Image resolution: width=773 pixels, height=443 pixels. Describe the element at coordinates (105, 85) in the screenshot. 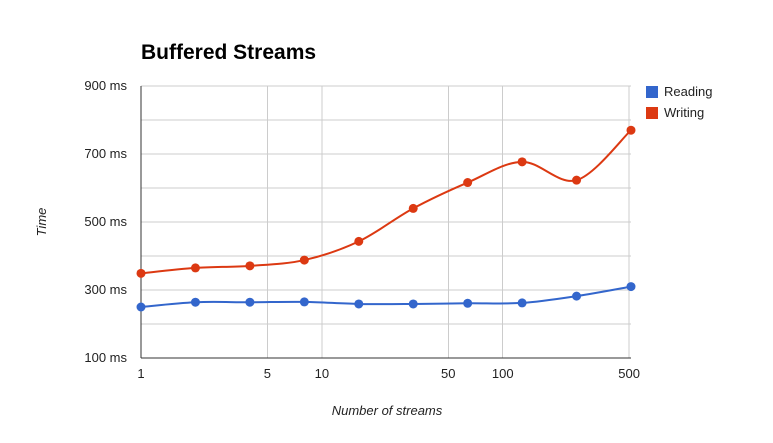

I see `y-tick-label: 900 ms` at that location.